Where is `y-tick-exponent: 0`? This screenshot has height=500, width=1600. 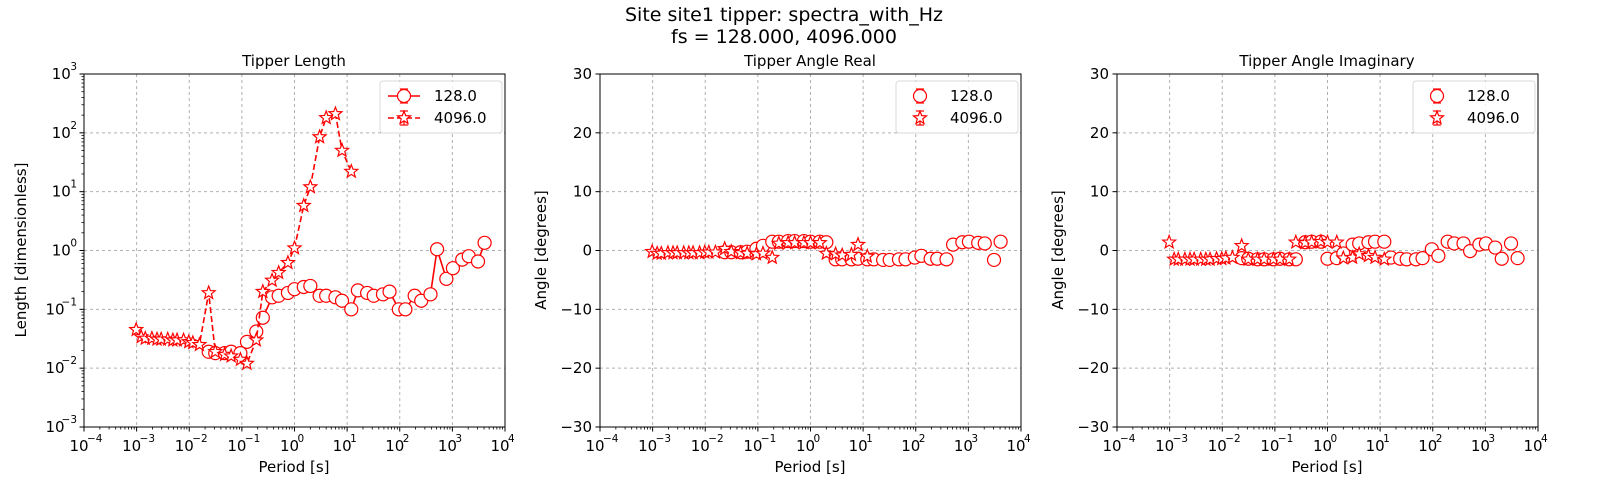
y-tick-exponent: 0 is located at coordinates (73, 244).